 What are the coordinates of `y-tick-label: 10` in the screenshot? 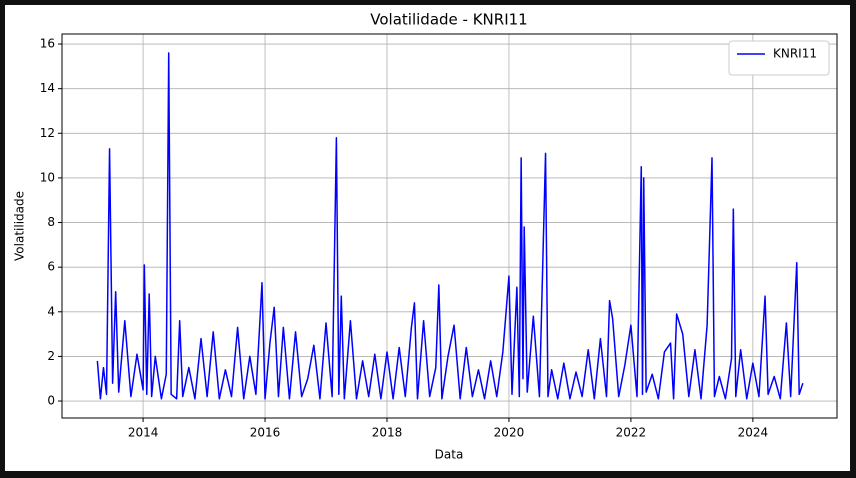 It's located at (47, 177).